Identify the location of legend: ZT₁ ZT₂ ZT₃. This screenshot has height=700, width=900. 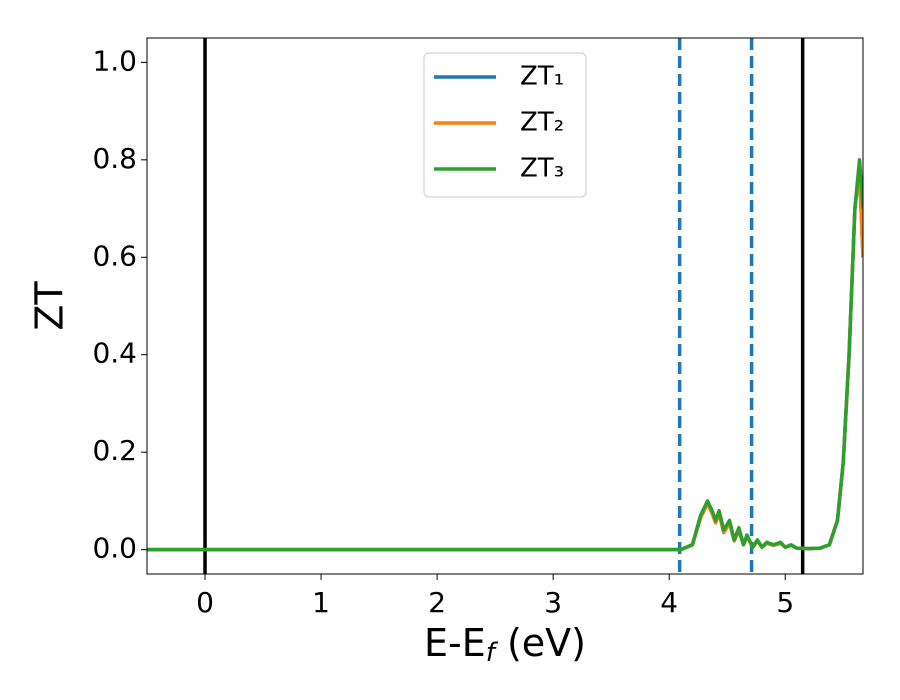
(505, 125).